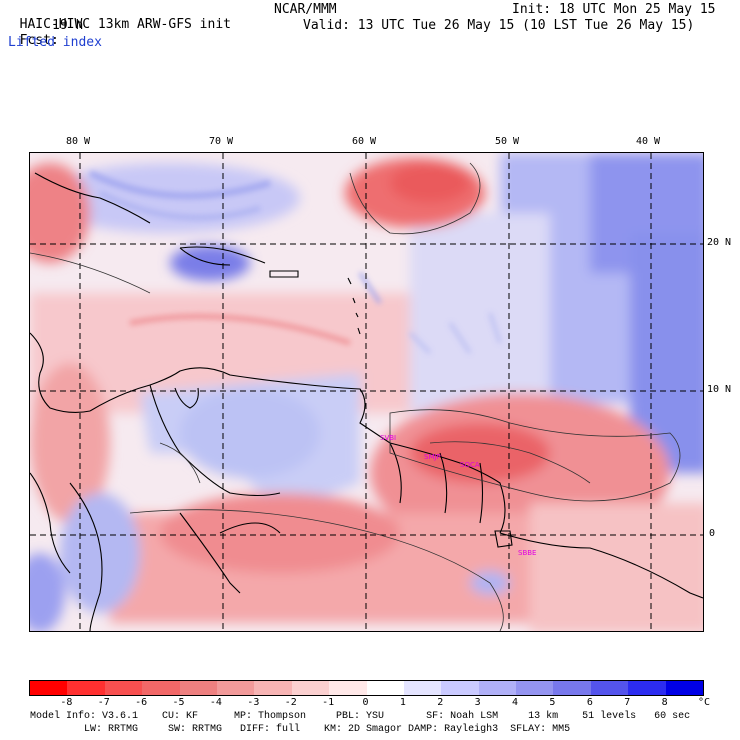 This screenshot has height=740, width=740. Describe the element at coordinates (470, 465) in the screenshot. I see `station-label-soca: SOCA` at that location.